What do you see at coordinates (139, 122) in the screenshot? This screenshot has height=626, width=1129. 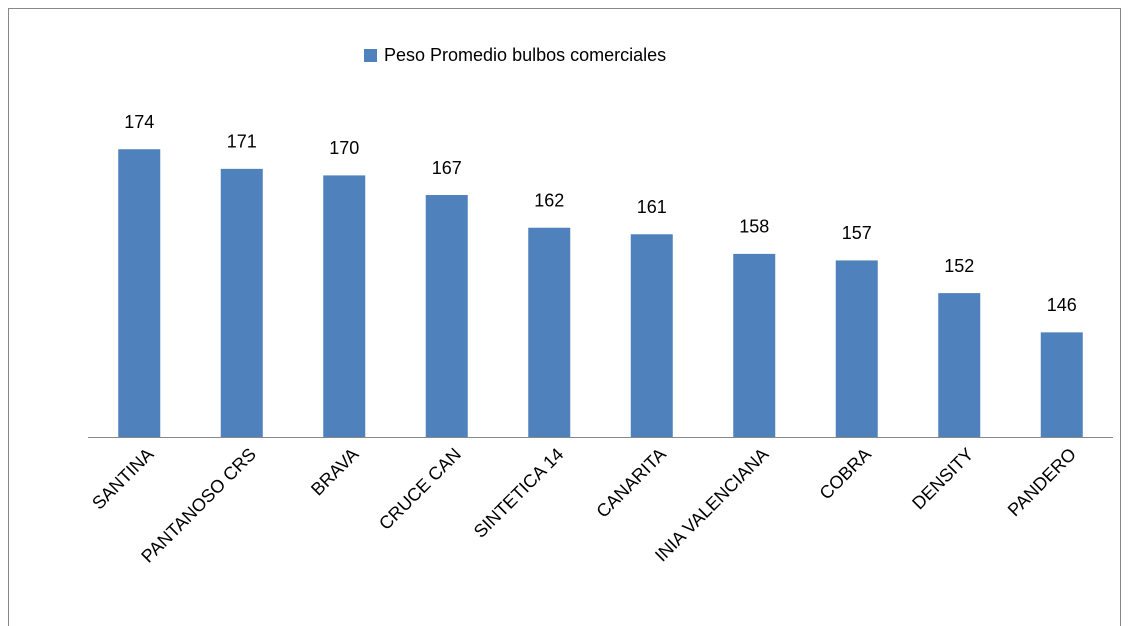 I see `value-label: 174` at bounding box center [139, 122].